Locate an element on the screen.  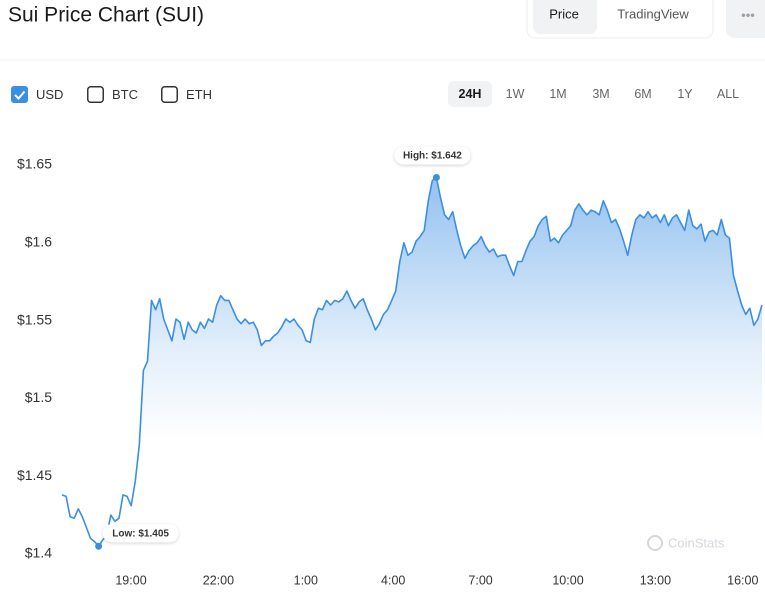
high-label: High: $1.642 is located at coordinates (432, 156).